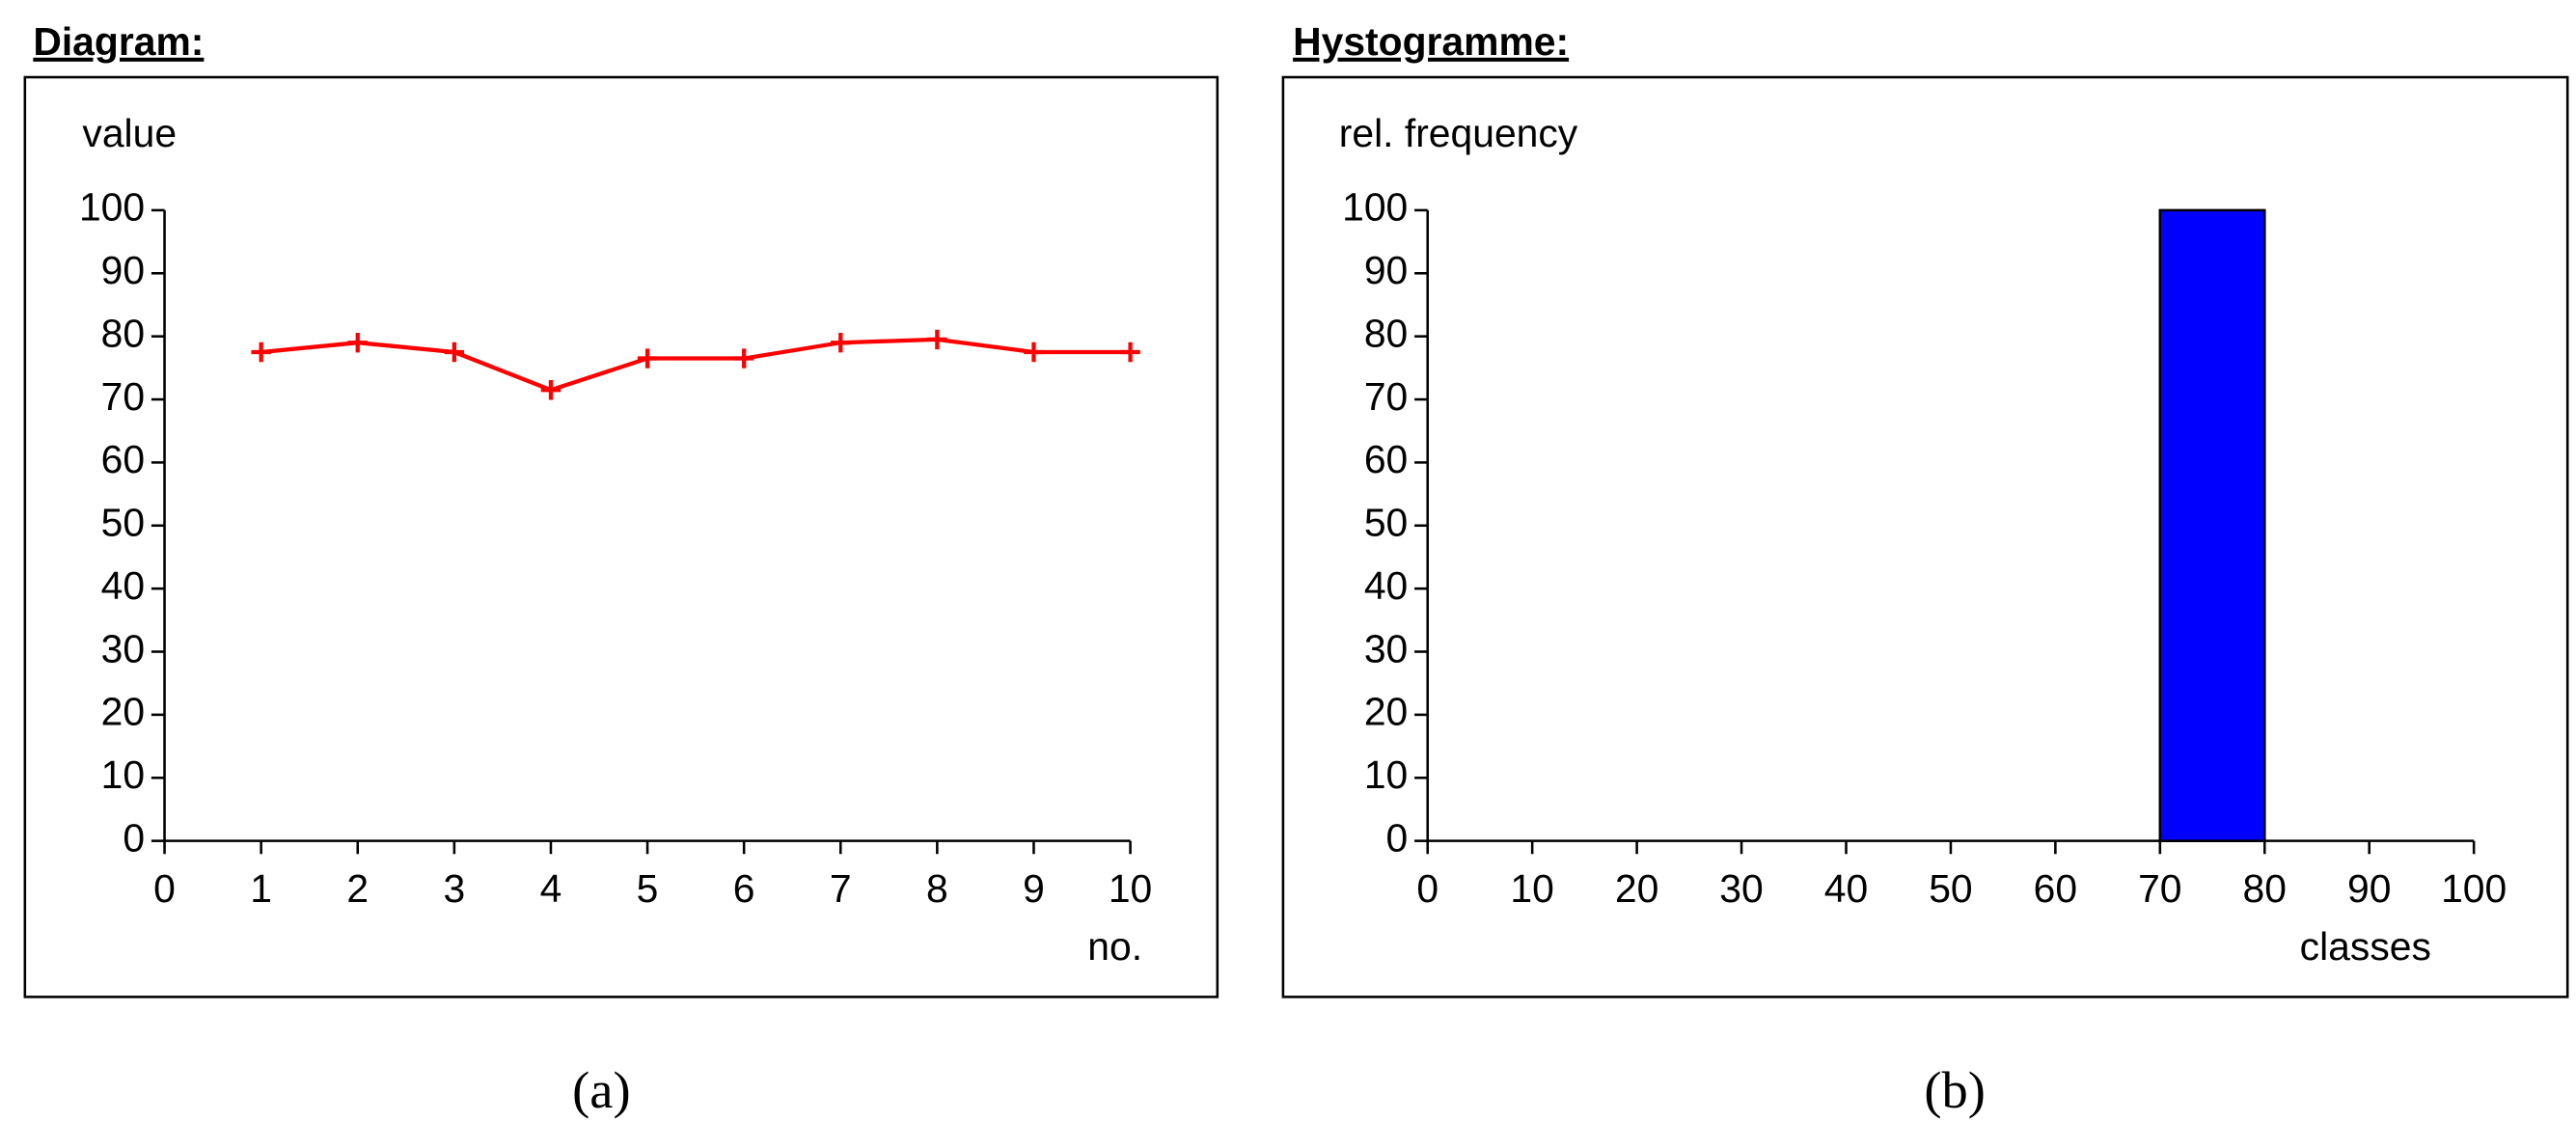 The height and width of the screenshot is (1148, 2576). I want to click on chart-title: Diagram:, so click(119, 42).